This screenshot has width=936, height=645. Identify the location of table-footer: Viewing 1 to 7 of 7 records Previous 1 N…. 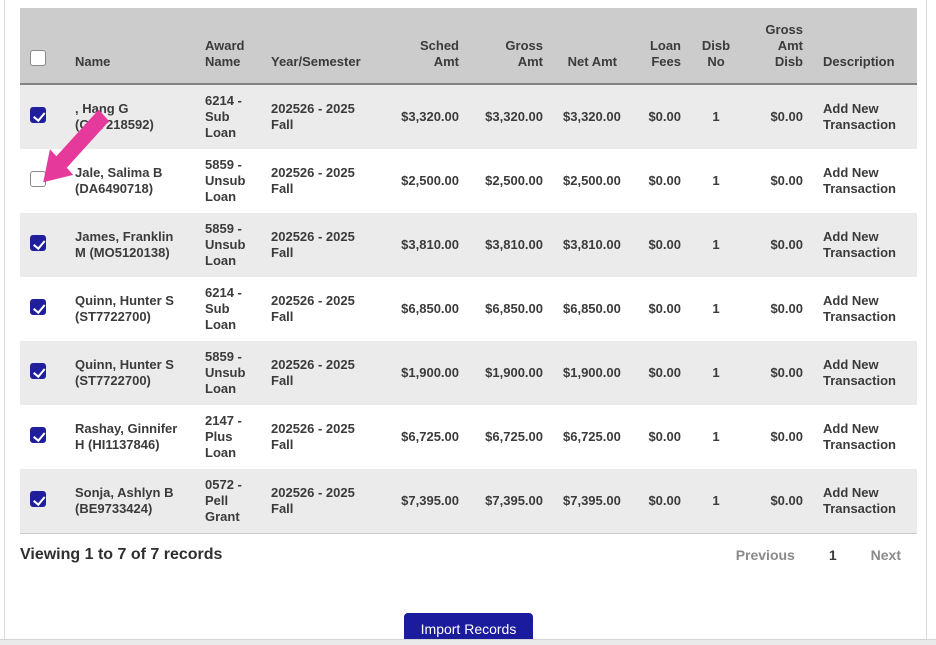
(468, 555).